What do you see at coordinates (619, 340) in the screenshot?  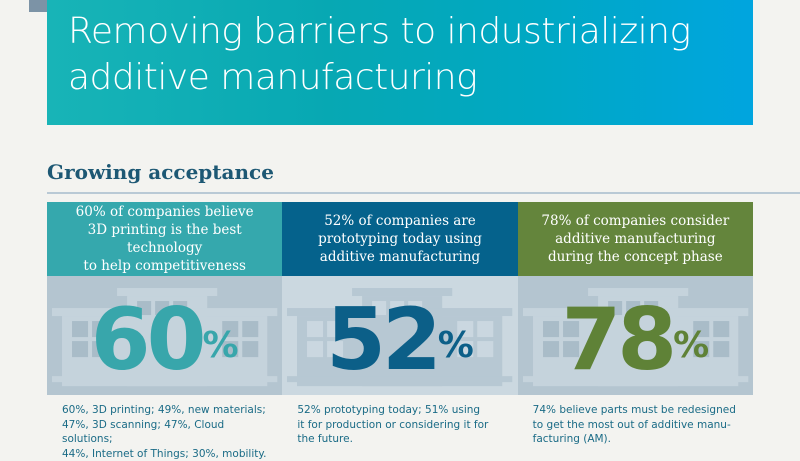 I see `stat-number: 78` at bounding box center [619, 340].